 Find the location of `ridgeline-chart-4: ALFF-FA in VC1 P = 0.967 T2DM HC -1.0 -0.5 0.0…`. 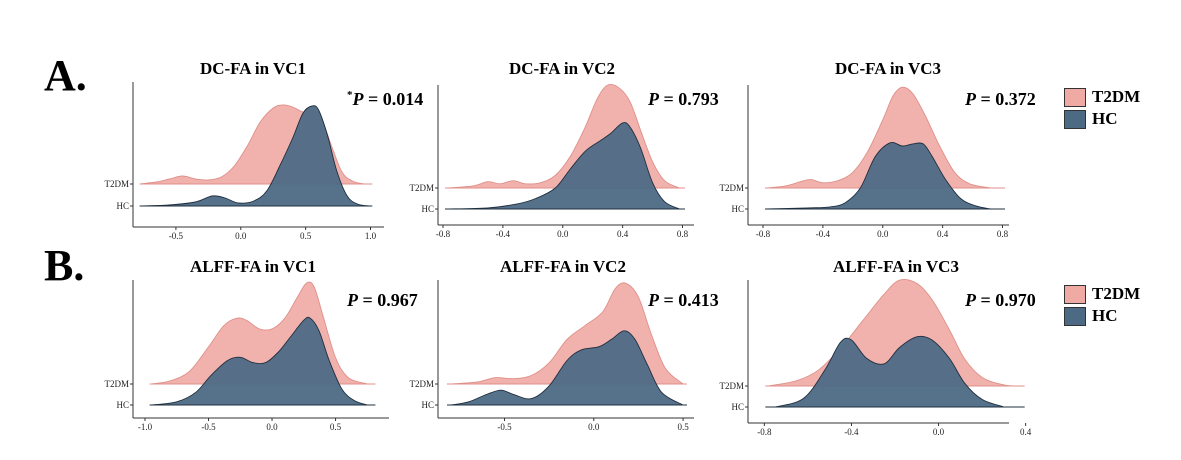

ridgeline-chart-4: ALFF-FA in VC1 P = 0.967 T2DM HC -1.0 -0.5 0.0… is located at coordinates (261, 344).